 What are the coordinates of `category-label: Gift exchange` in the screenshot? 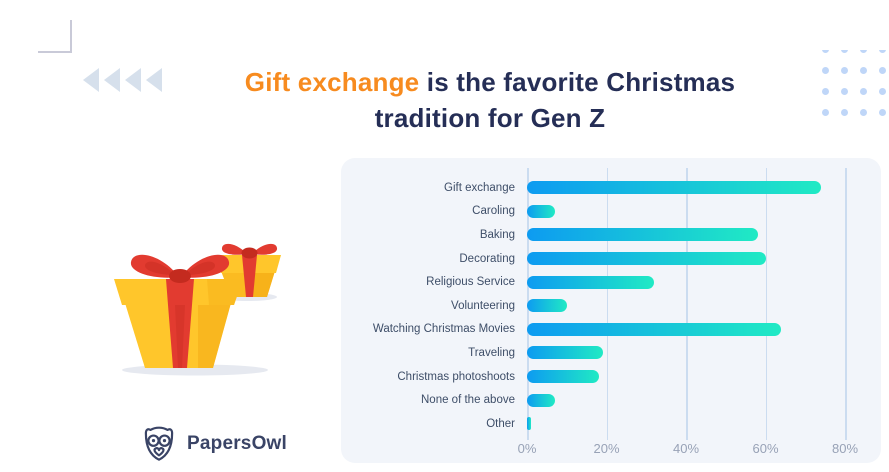 It's located at (479, 187).